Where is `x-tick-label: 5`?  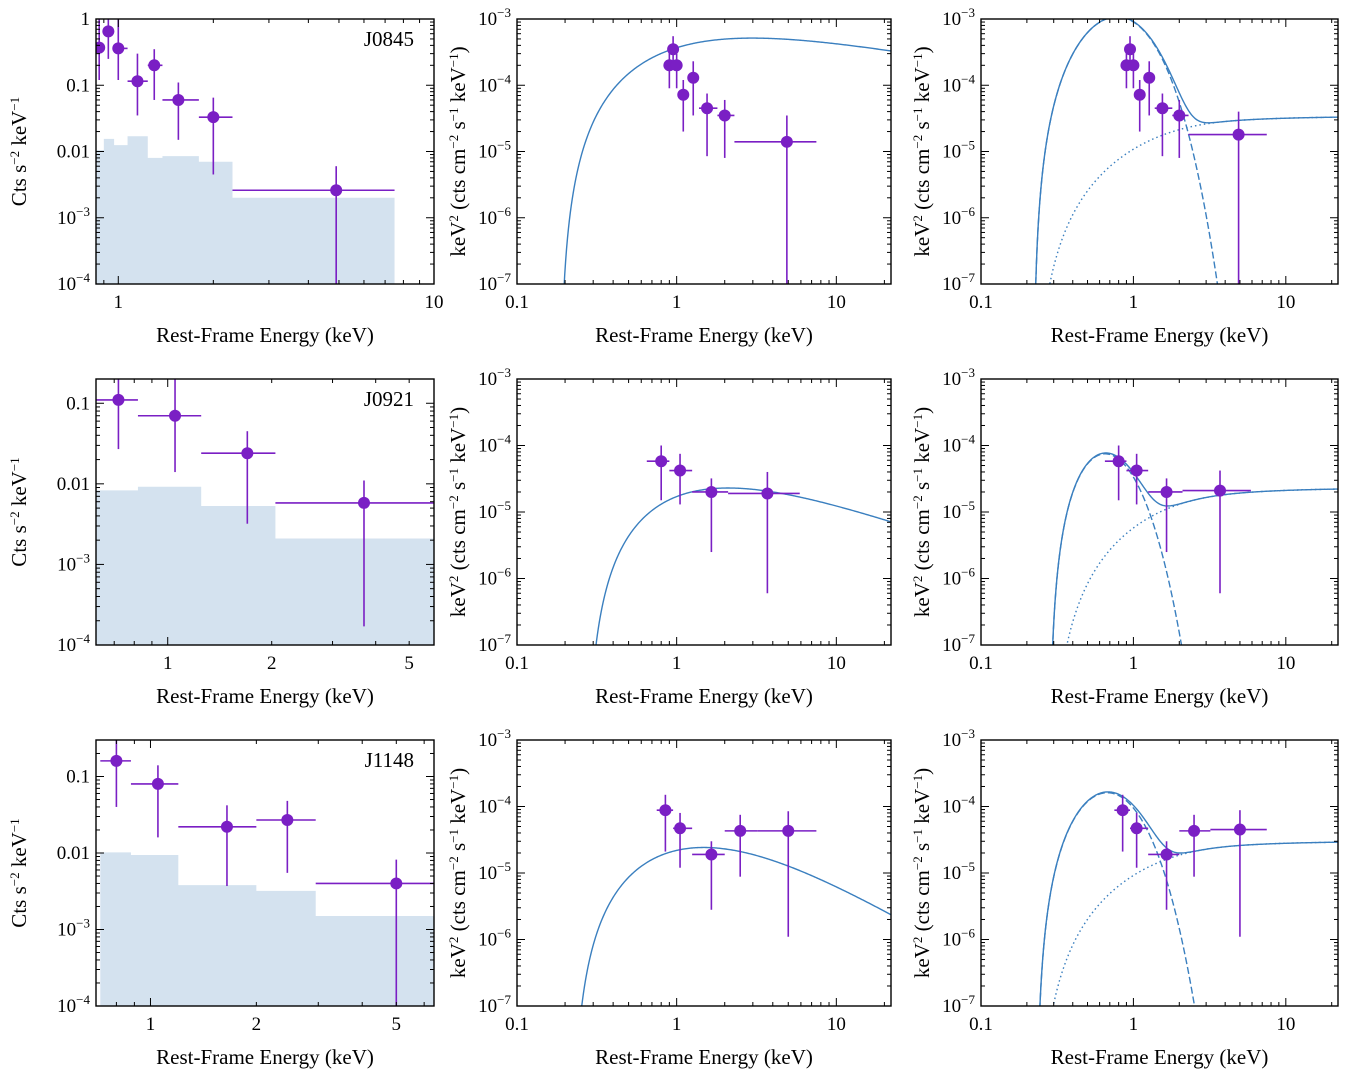 x-tick-label: 5 is located at coordinates (409, 663).